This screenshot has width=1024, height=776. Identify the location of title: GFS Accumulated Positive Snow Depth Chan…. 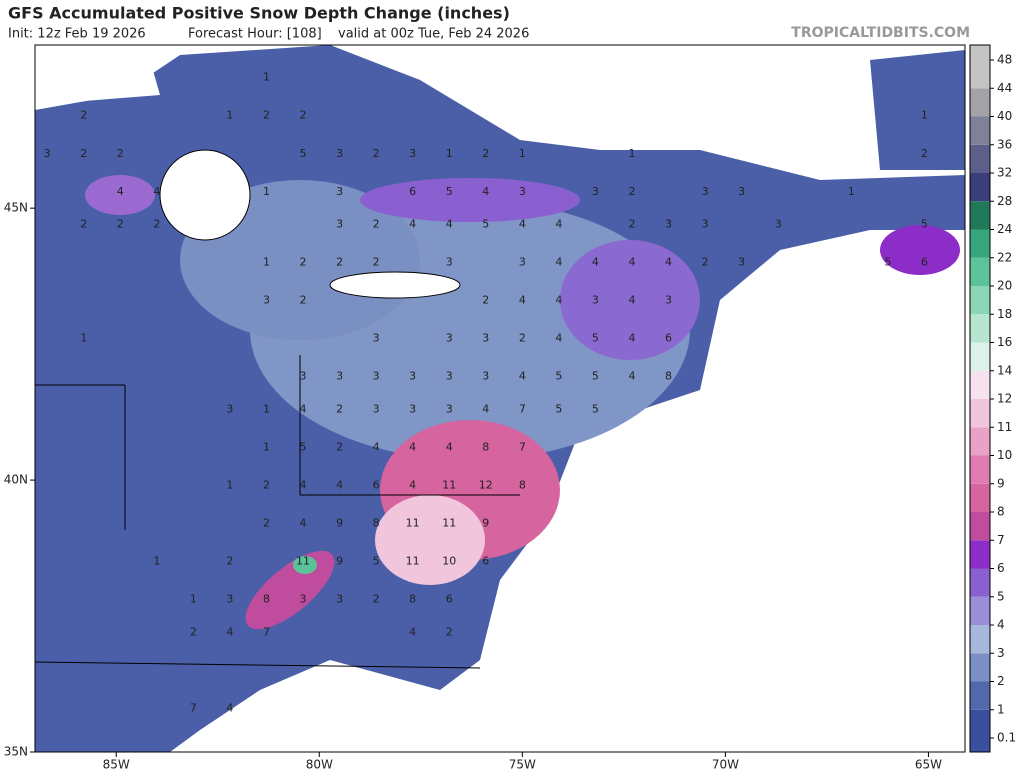
(259, 13).